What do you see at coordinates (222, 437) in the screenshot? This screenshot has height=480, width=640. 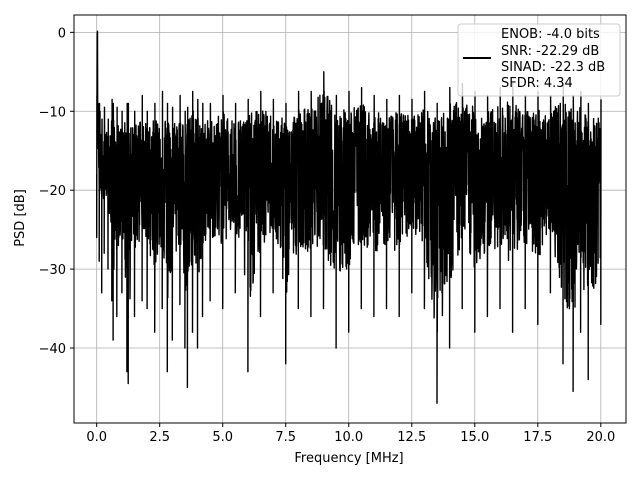 I see `x-tick-label: 5.0` at bounding box center [222, 437].